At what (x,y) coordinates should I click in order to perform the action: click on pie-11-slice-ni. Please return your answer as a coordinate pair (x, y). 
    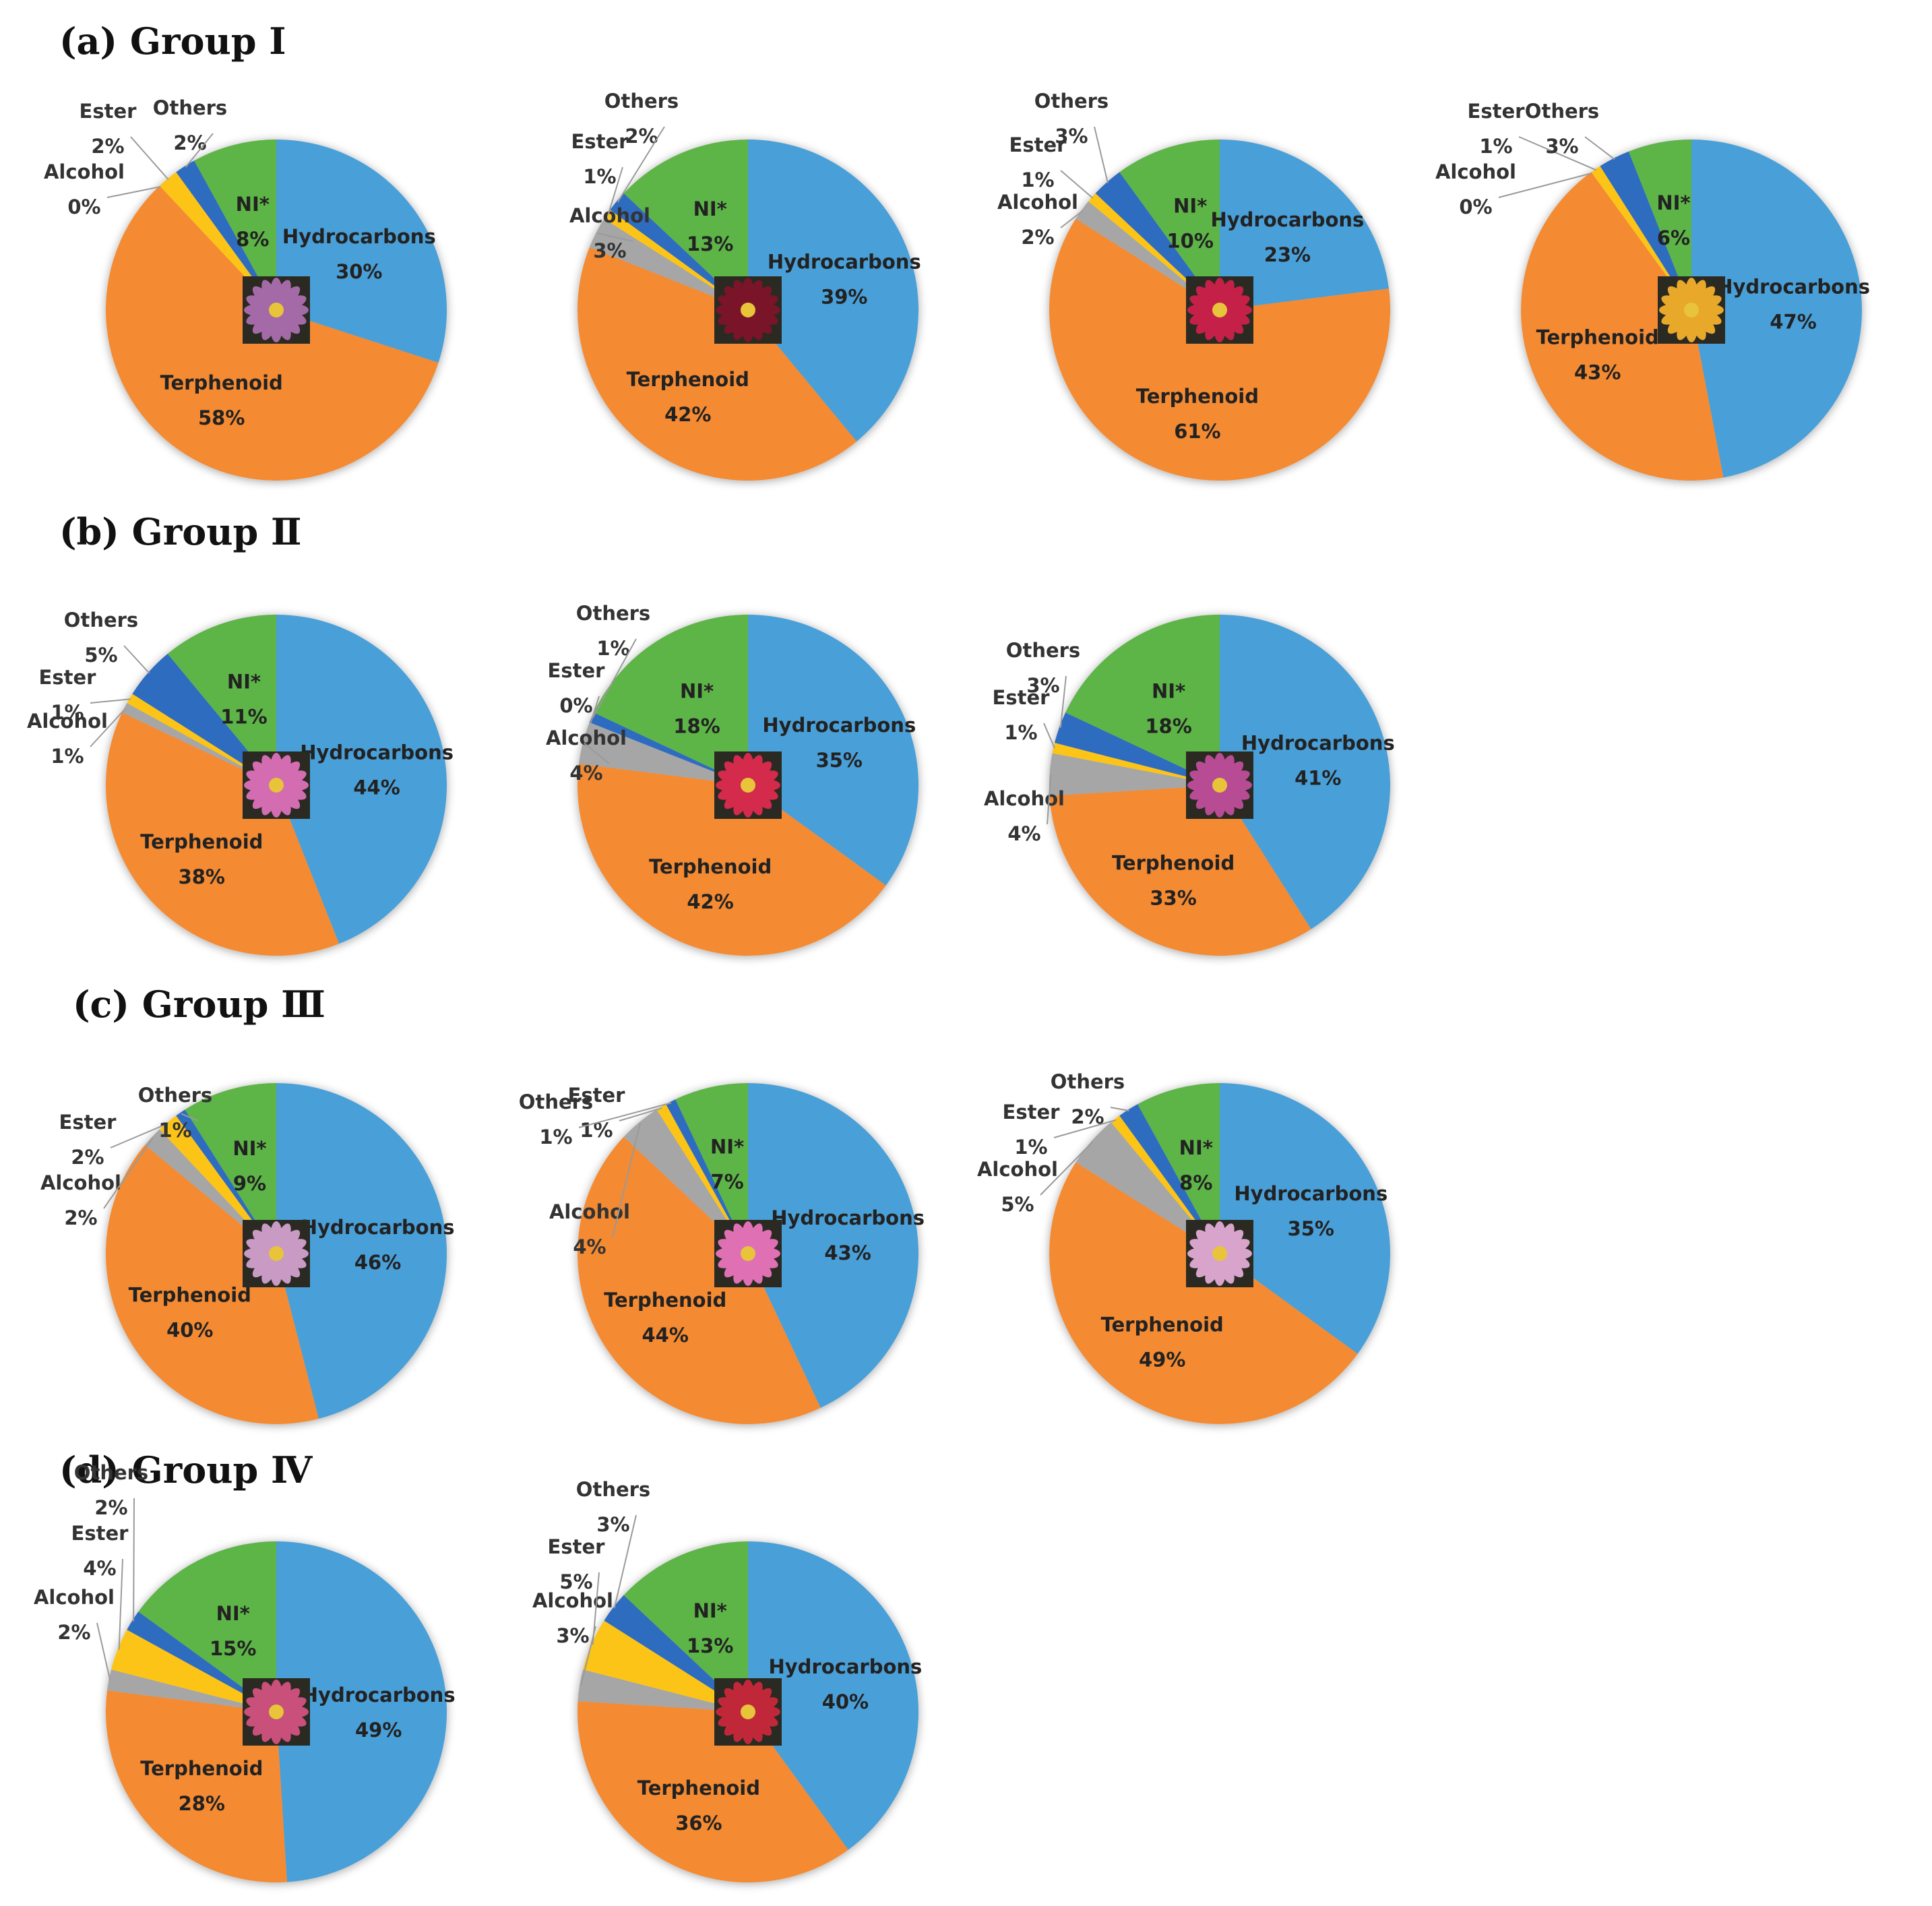
    Looking at the image, I should click on (207, 1626).